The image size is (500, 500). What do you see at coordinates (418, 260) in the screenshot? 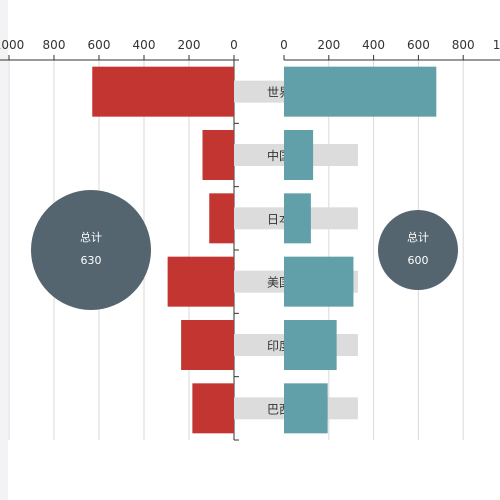
I see `right-total-value: 600` at bounding box center [418, 260].